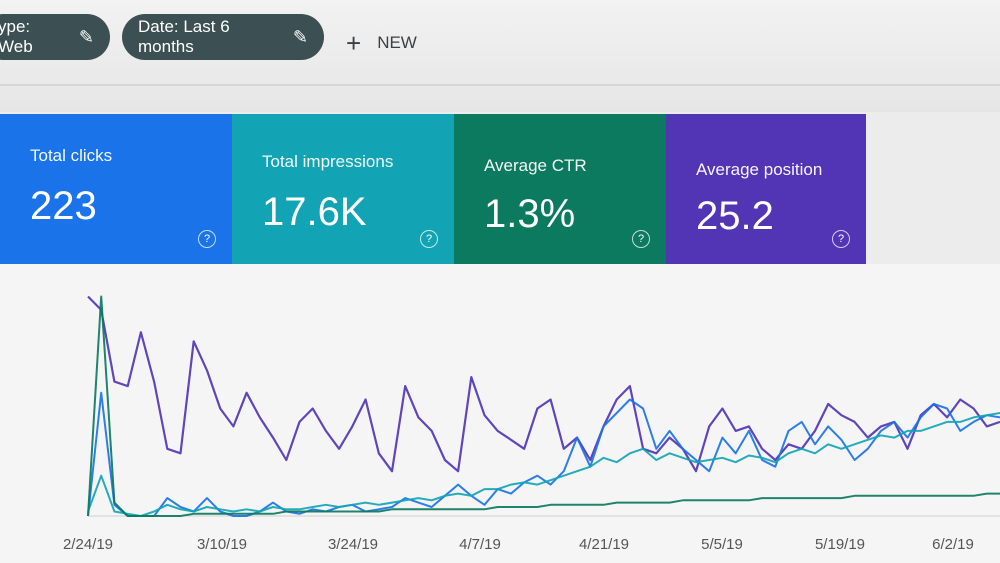 The height and width of the screenshot is (563, 1000). What do you see at coordinates (184, 36) in the screenshot?
I see `date-filter-label: Date: Last 6 months` at bounding box center [184, 36].